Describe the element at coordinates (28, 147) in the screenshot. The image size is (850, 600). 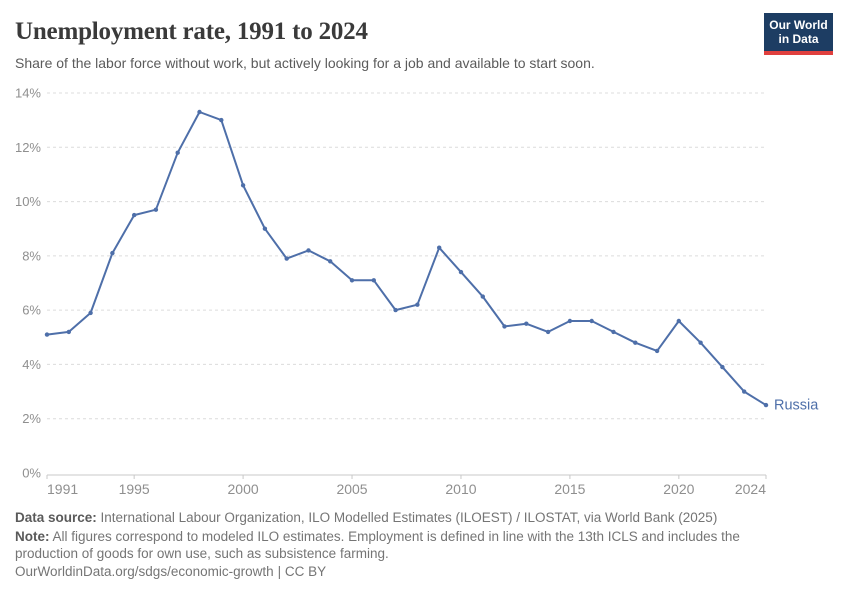
I see `y-axis-tick-label: 12%` at that location.